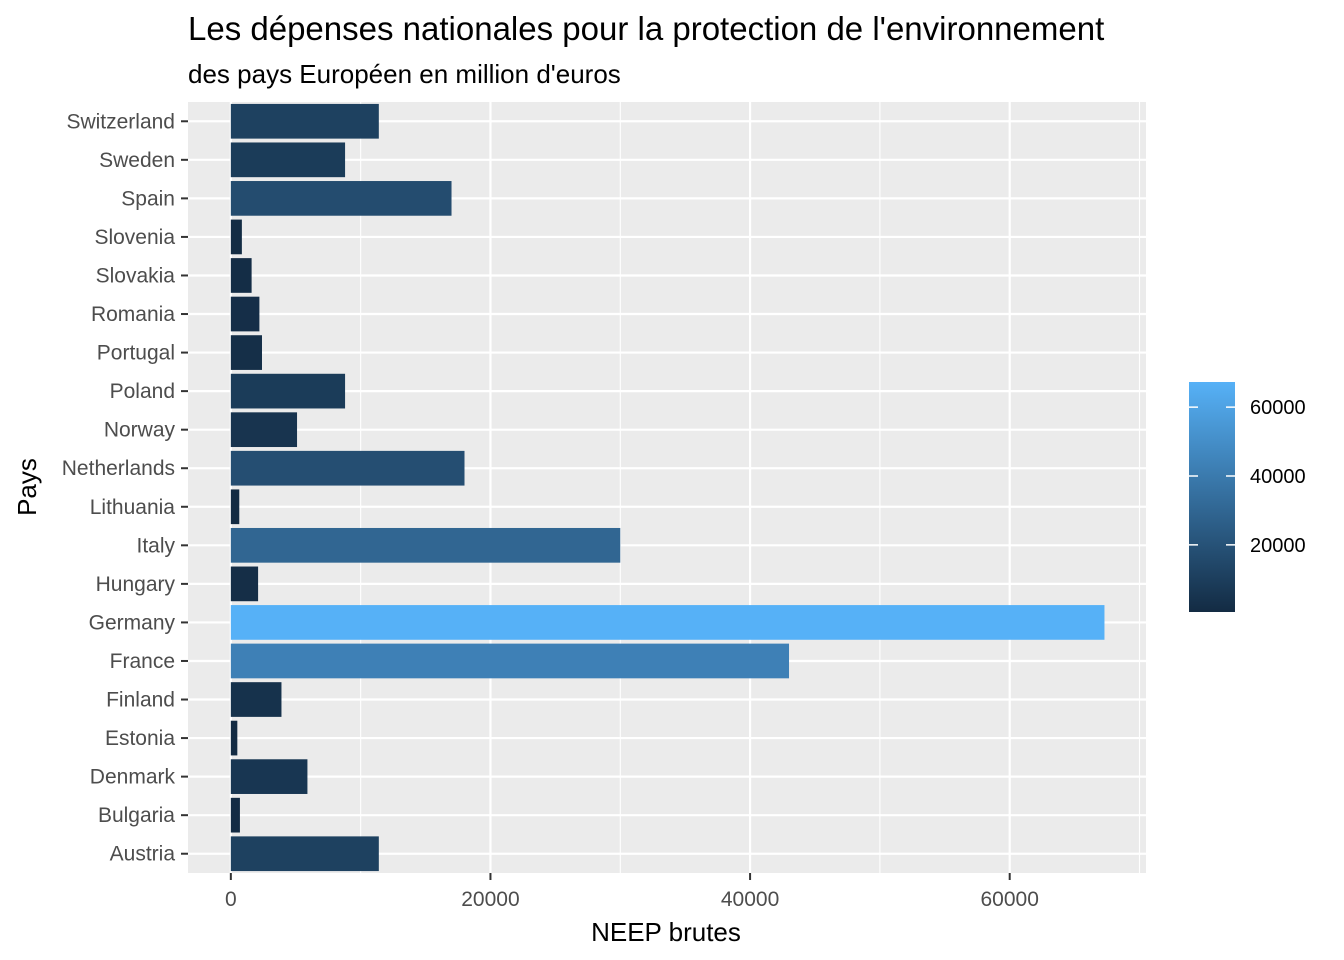  I want to click on y-tick-label: Romania, so click(133, 314).